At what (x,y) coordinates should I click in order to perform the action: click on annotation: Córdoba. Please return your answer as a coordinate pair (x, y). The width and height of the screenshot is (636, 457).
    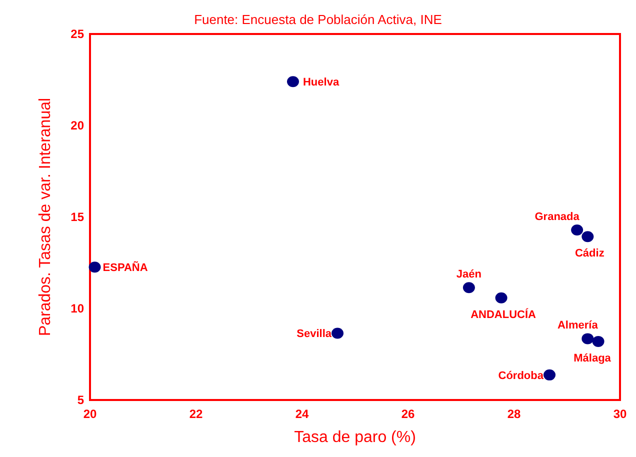
    Looking at the image, I should click on (521, 376).